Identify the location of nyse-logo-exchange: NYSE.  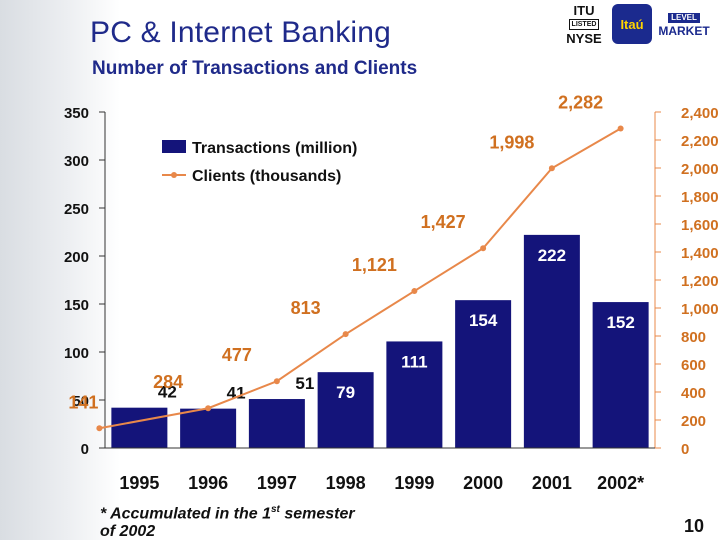
(584, 38).